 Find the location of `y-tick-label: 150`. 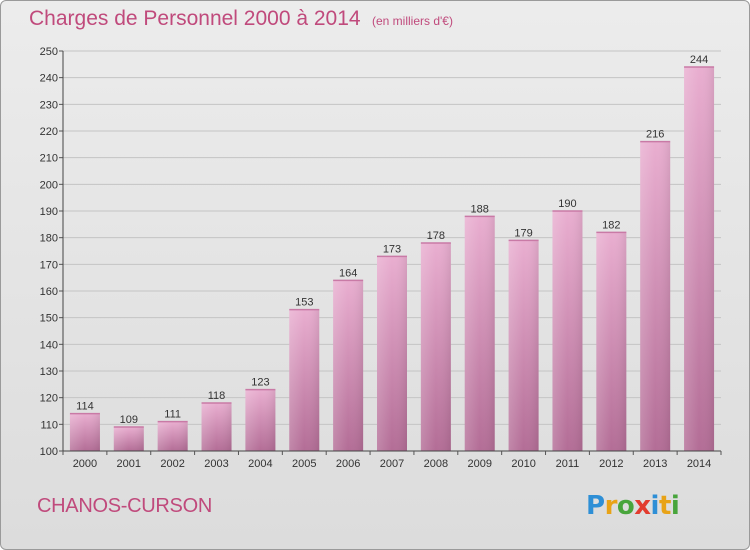

y-tick-label: 150 is located at coordinates (49, 319).